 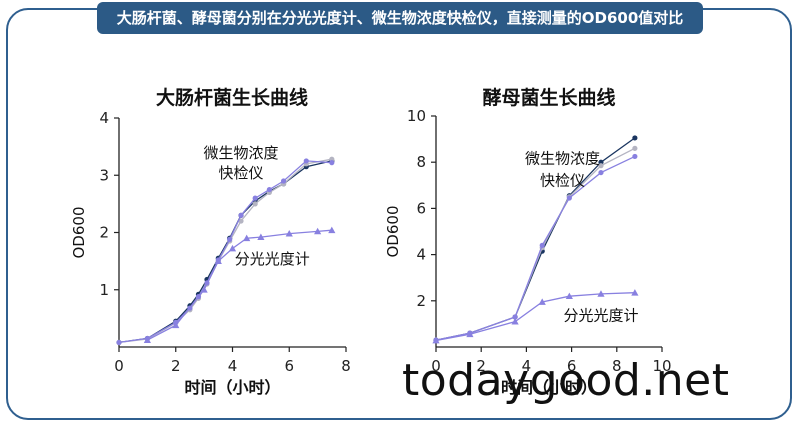 What do you see at coordinates (104, 290) in the screenshot?
I see `ecoli-y-tick-label: 1` at bounding box center [104, 290].